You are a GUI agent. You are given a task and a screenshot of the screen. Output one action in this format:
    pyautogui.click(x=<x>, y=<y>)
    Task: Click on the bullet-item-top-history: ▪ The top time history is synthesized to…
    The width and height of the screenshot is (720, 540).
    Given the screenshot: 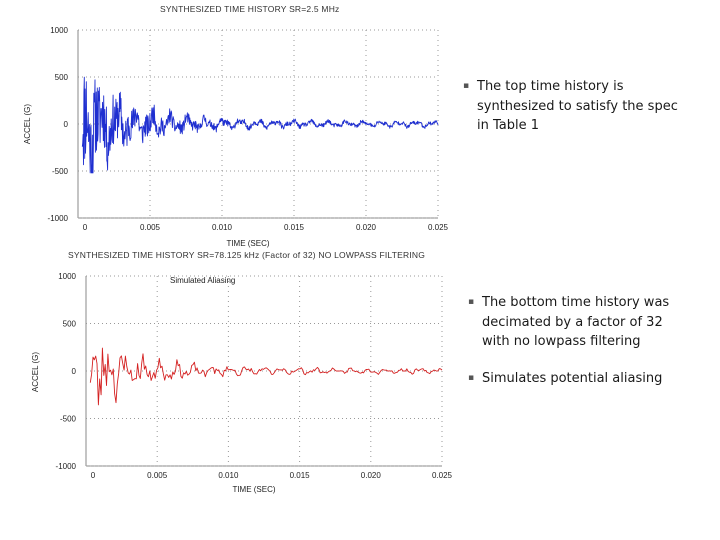 What is the action you would take?
    pyautogui.click(x=575, y=106)
    